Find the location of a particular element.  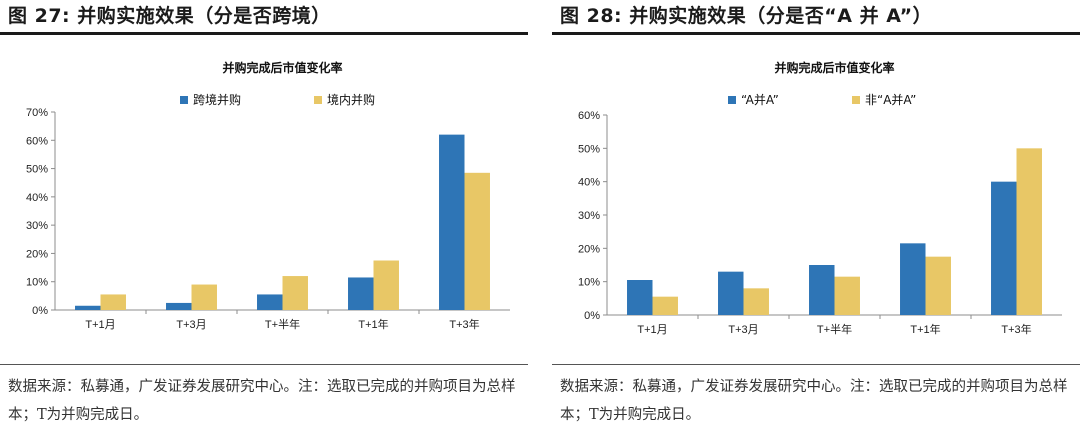

legend-label: 境内并购 is located at coordinates (351, 99).